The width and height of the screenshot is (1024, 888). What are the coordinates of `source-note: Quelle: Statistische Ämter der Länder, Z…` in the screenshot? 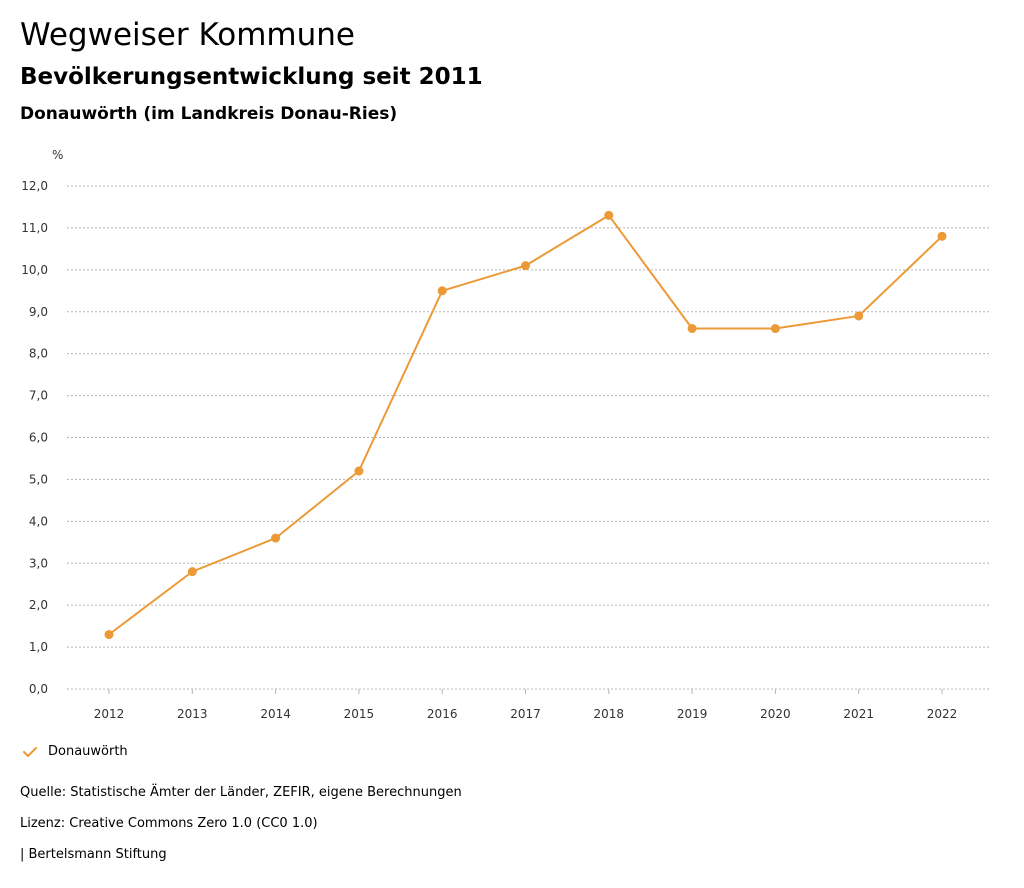 It's located at (241, 792).